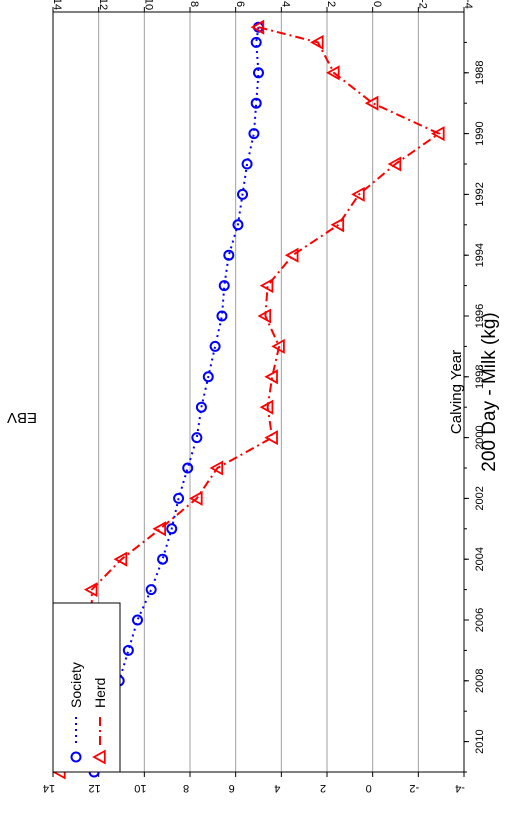 This screenshot has height=823, width=519. What do you see at coordinates (480, 377) in the screenshot?
I see `x-tick-label: 1998` at bounding box center [480, 377].